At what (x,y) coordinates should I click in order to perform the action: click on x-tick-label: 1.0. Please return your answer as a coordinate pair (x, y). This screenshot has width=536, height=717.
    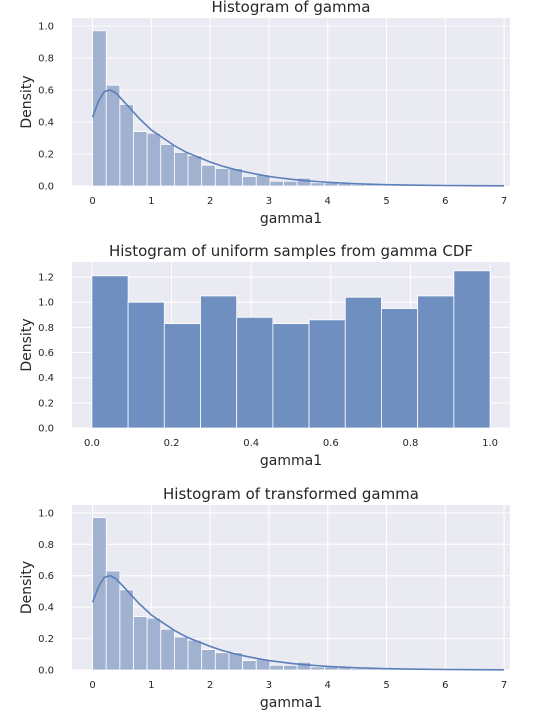
    Looking at the image, I should click on (490, 443).